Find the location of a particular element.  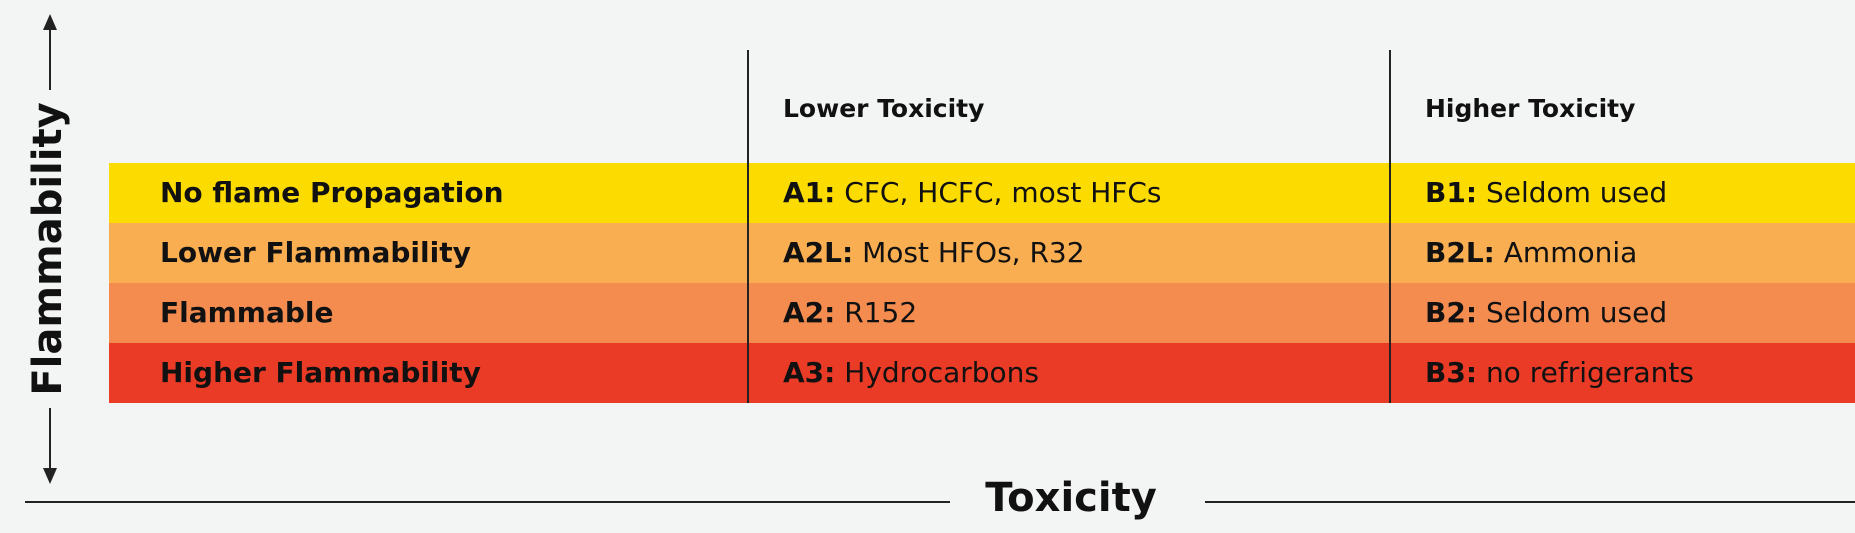

cell-text: CFC, HCFC, most HFCs is located at coordinates (1002, 192).